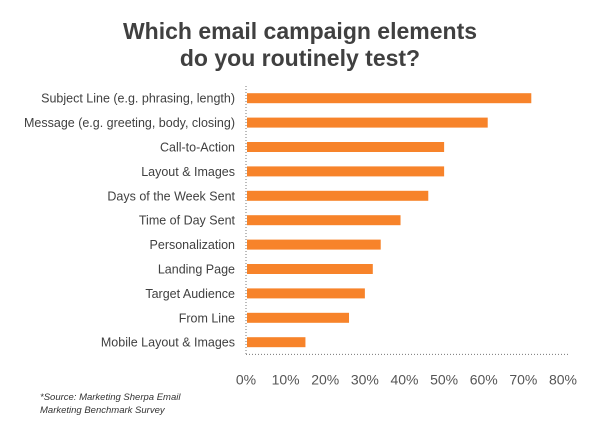 Image resolution: width=600 pixels, height=436 pixels. I want to click on category-label: Landing Page, so click(196, 270).